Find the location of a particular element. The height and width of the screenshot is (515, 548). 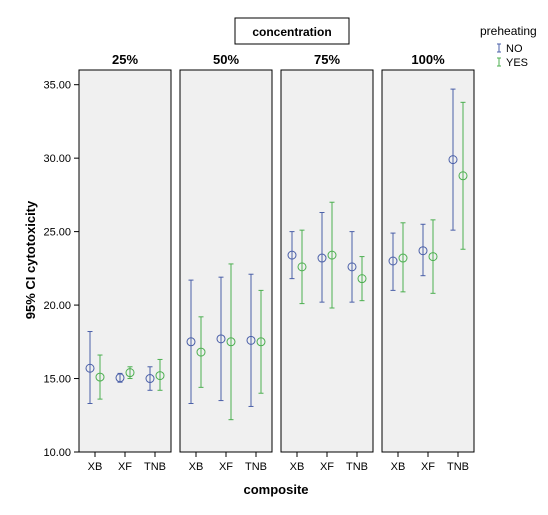

facet-title-box is located at coordinates (292, 31).